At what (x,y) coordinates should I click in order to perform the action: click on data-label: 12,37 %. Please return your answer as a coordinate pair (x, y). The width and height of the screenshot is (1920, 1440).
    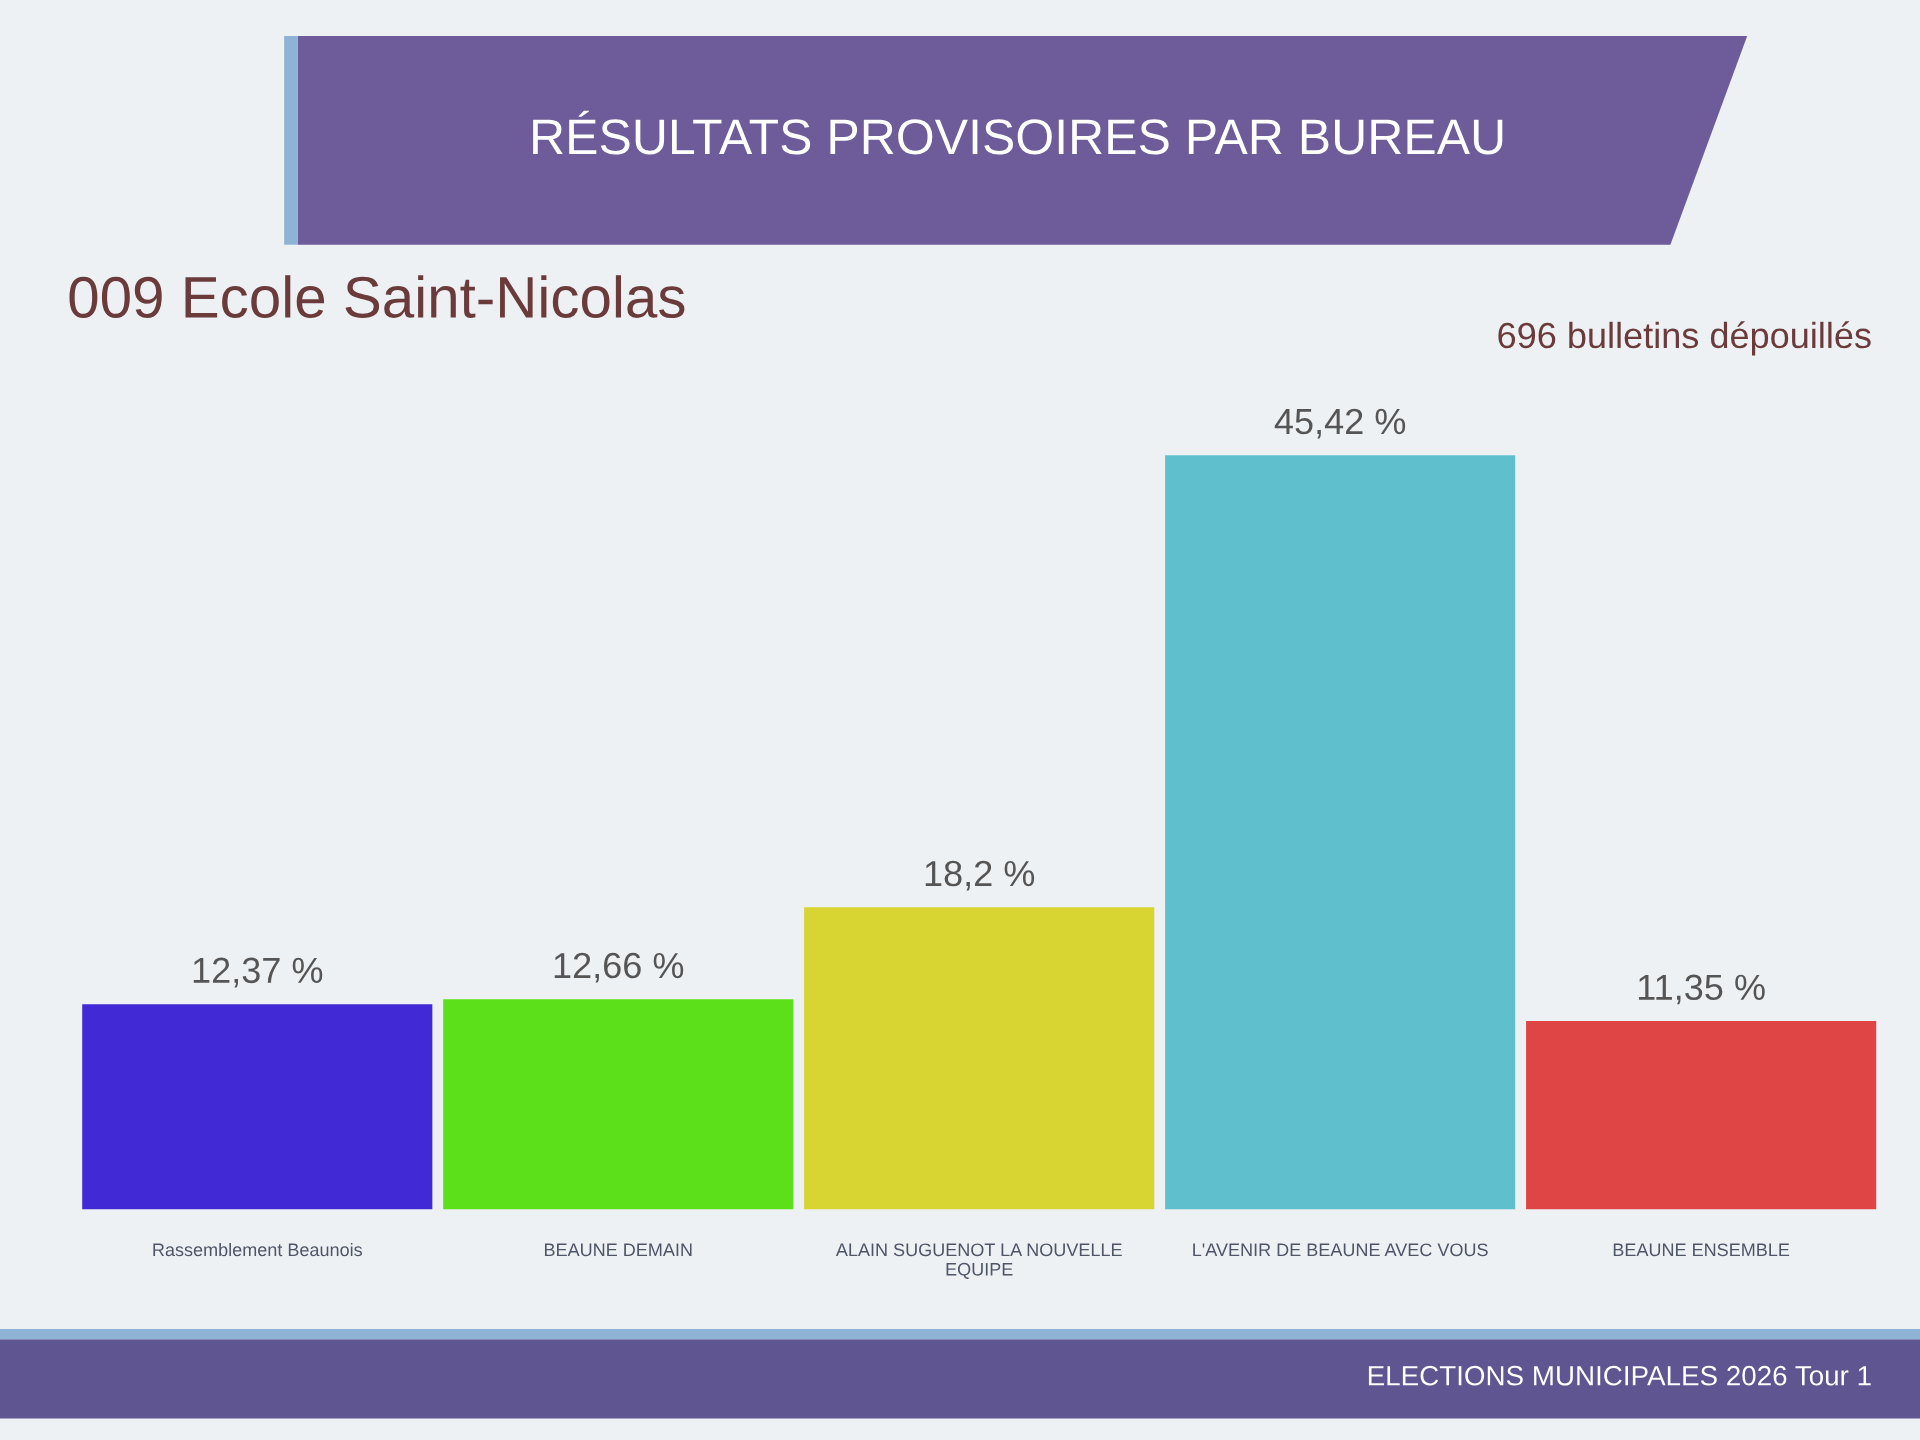
    Looking at the image, I should click on (258, 972).